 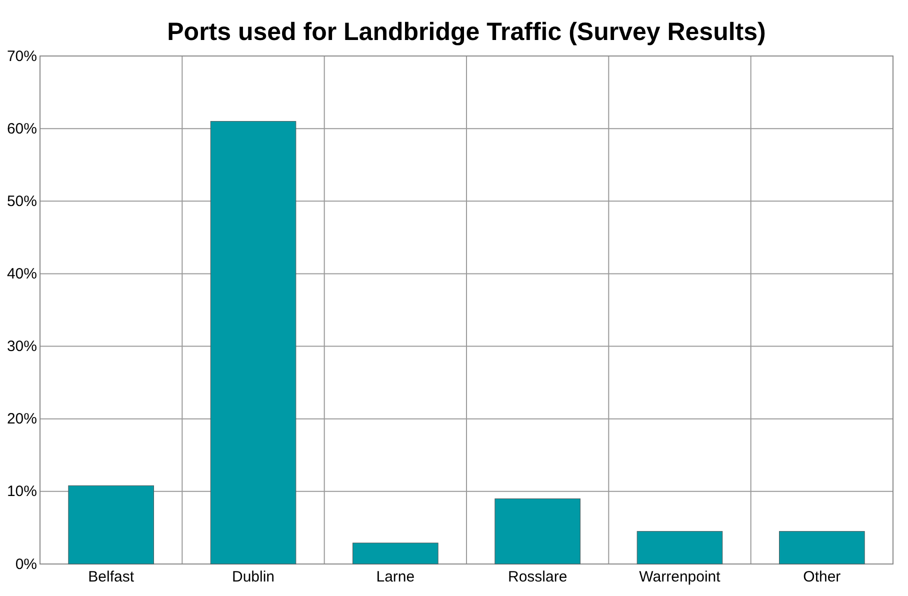 I want to click on y-tick-label: 30%, so click(x=21, y=347).